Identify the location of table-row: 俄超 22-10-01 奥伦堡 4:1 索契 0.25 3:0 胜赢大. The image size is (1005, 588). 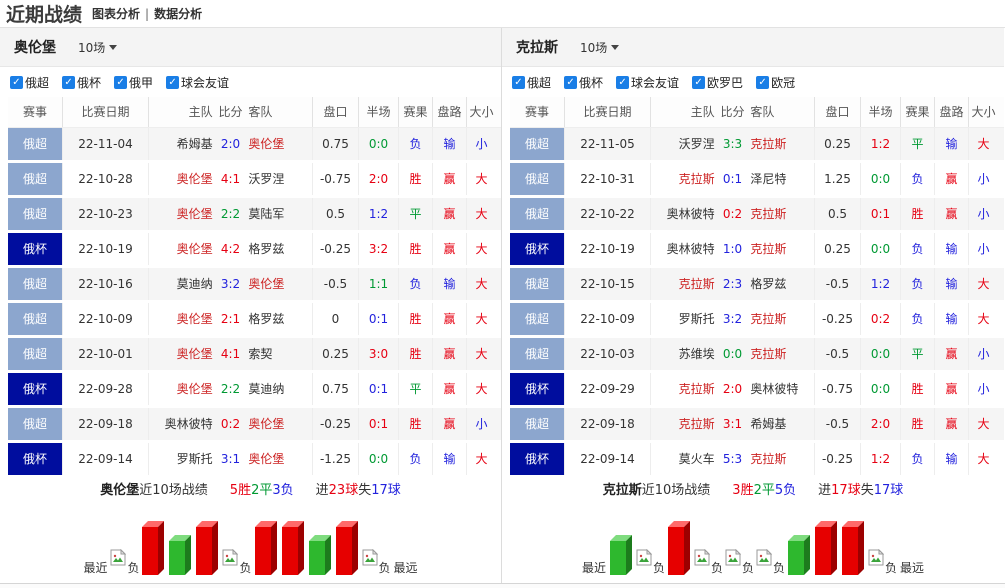
(254, 354).